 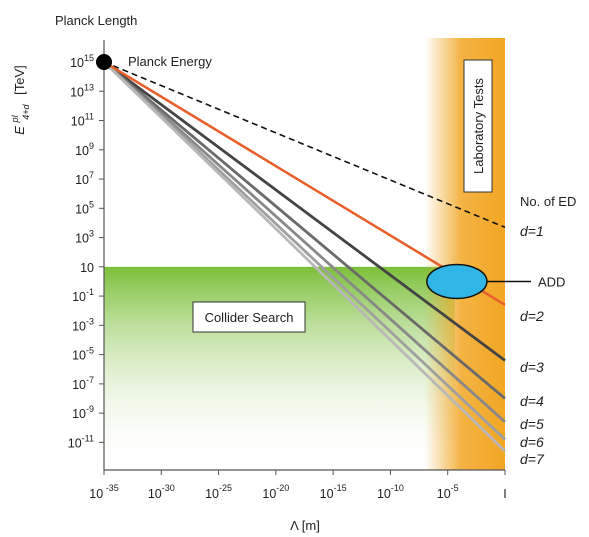 I want to click on x-tick-label: 10-5, so click(x=448, y=492).